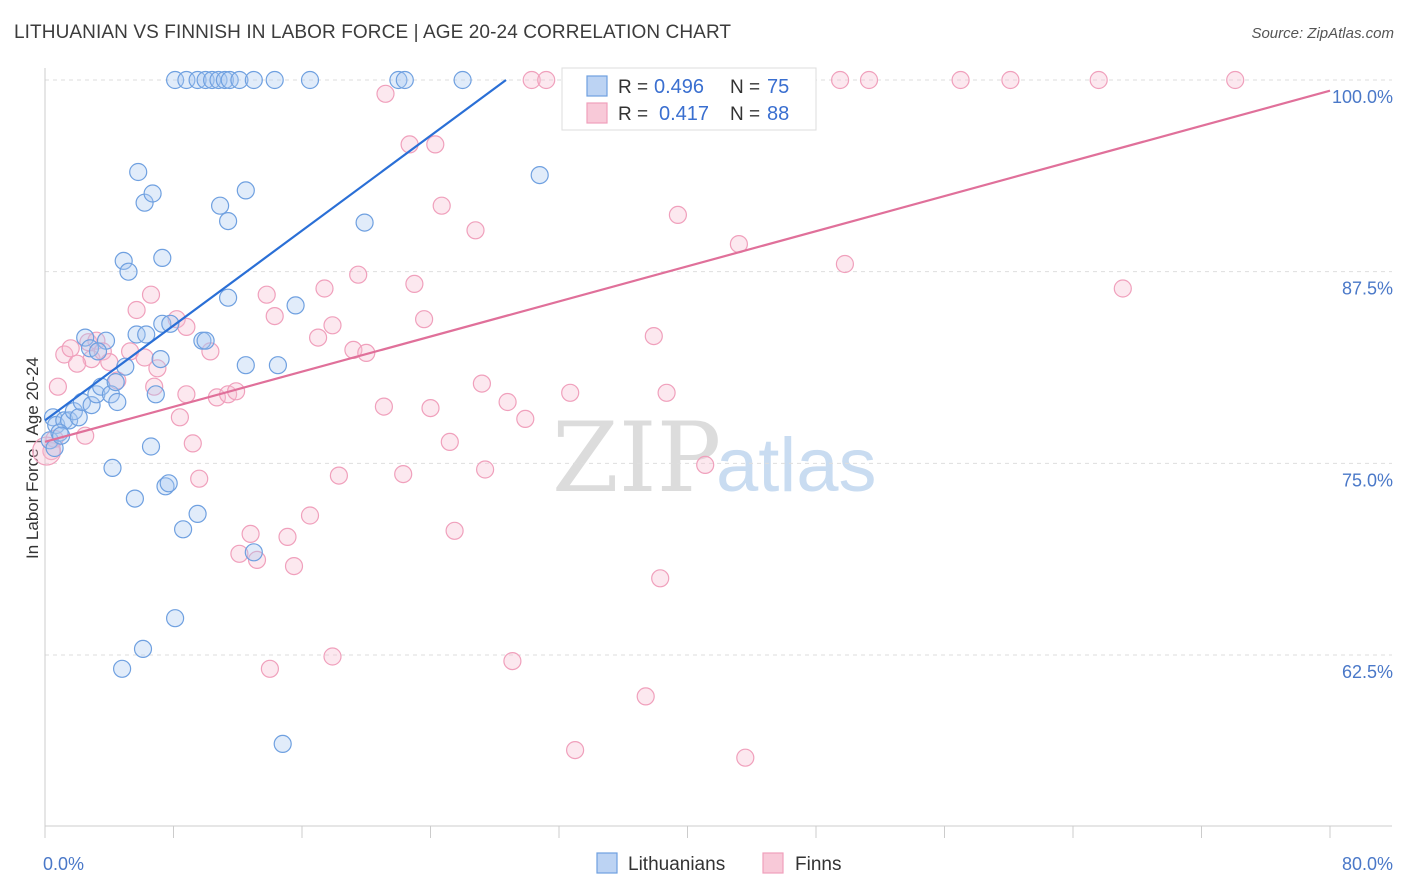 The height and width of the screenshot is (892, 1406). Describe the element at coordinates (679, 87) in the screenshot. I see `legend-r-value-1: 0.496` at that location.